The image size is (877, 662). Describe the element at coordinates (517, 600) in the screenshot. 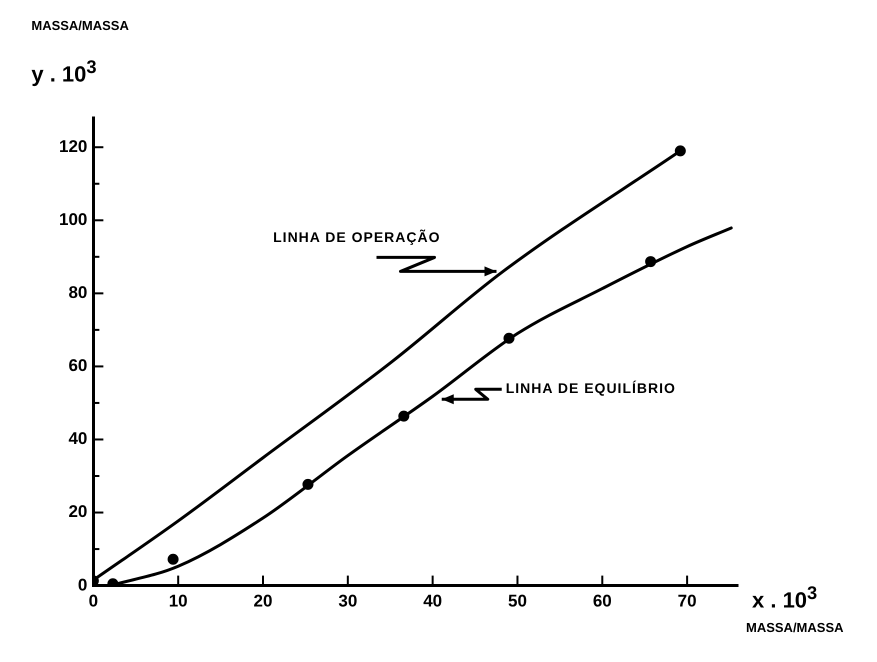

I see `x-tick-label: 50` at that location.